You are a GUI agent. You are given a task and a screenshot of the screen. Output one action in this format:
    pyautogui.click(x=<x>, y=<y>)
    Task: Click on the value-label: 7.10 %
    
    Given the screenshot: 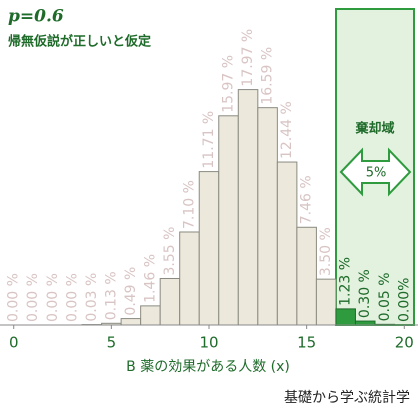 What is the action you would take?
    pyautogui.click(x=189, y=204)
    